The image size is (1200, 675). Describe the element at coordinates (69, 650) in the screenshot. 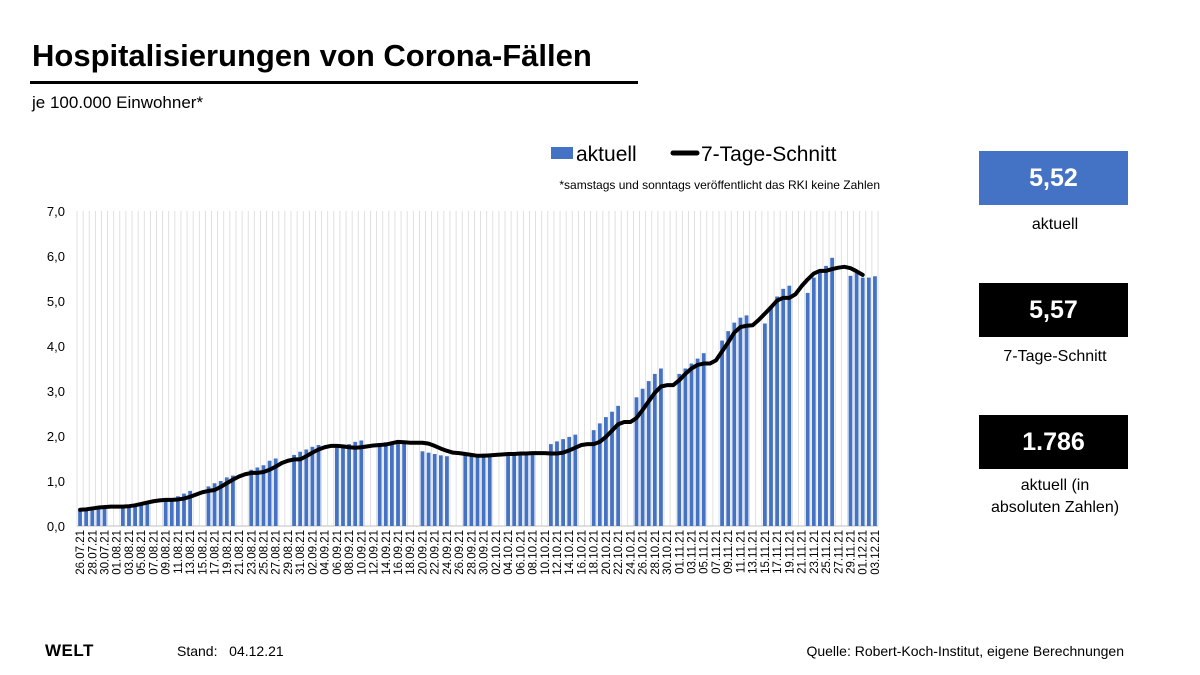

I see `welt-logo: WELT` at that location.